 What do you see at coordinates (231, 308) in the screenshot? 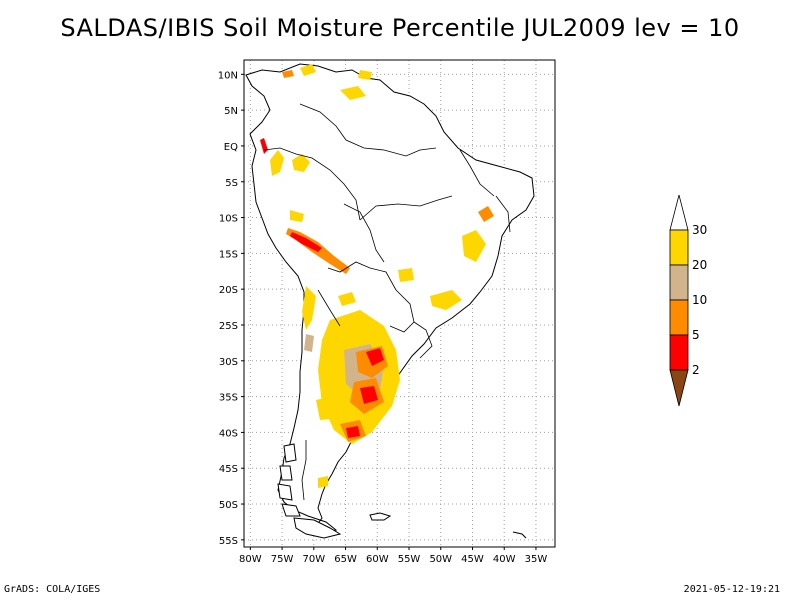
I see `latitude-axis: 10N 5N EQ 5S 10S 15S 20S 25S 30S 35S 40S 45S 50S 55S` at bounding box center [231, 308].